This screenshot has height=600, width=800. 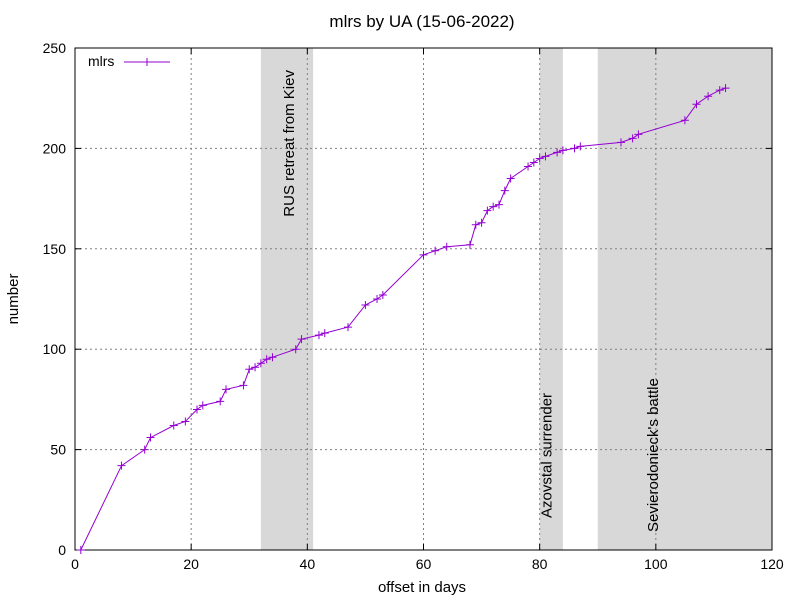 I want to click on x-tick-label-0: 0, so click(x=75, y=564).